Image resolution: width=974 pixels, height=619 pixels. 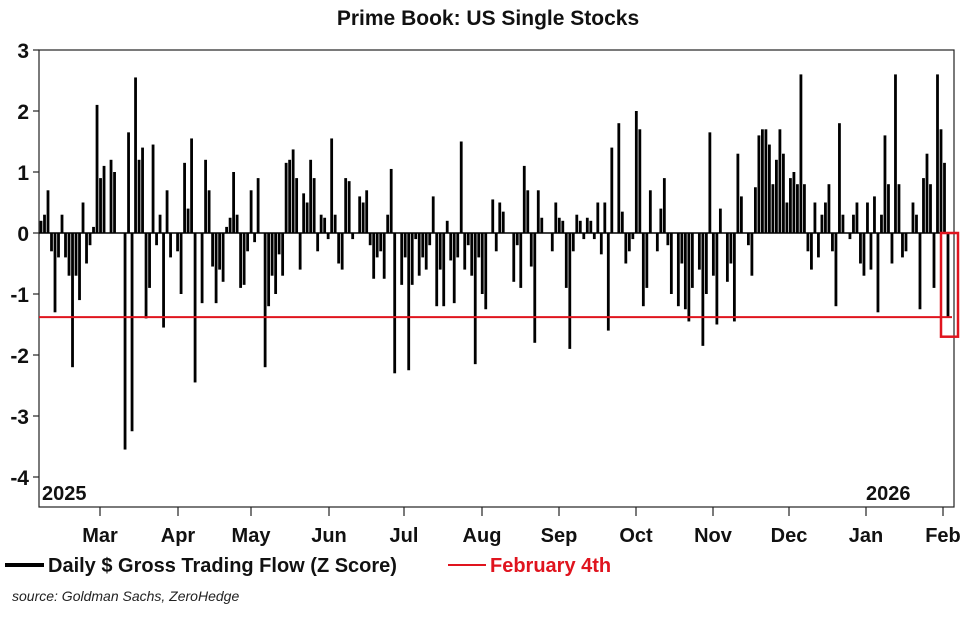 What do you see at coordinates (789, 536) in the screenshot?
I see `x-tick-label-dec: Dec` at bounding box center [789, 536].